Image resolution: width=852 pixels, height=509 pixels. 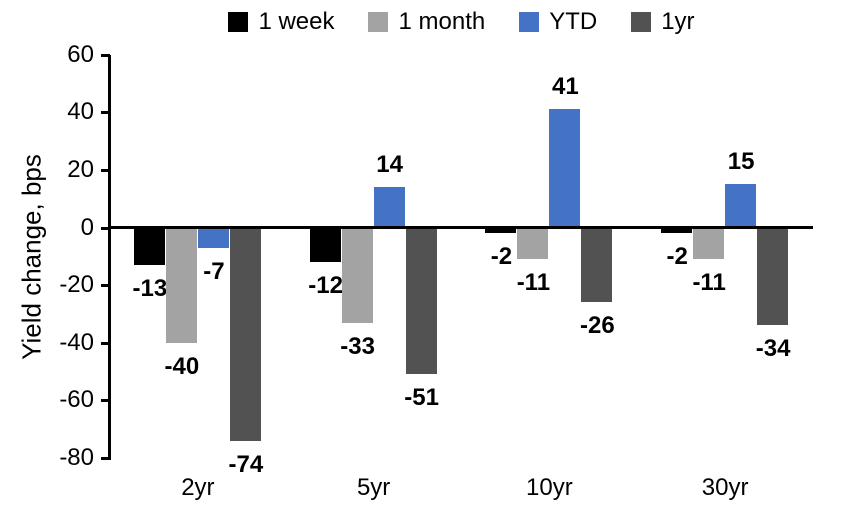 I want to click on bar-value-label: 41, so click(x=565, y=87).